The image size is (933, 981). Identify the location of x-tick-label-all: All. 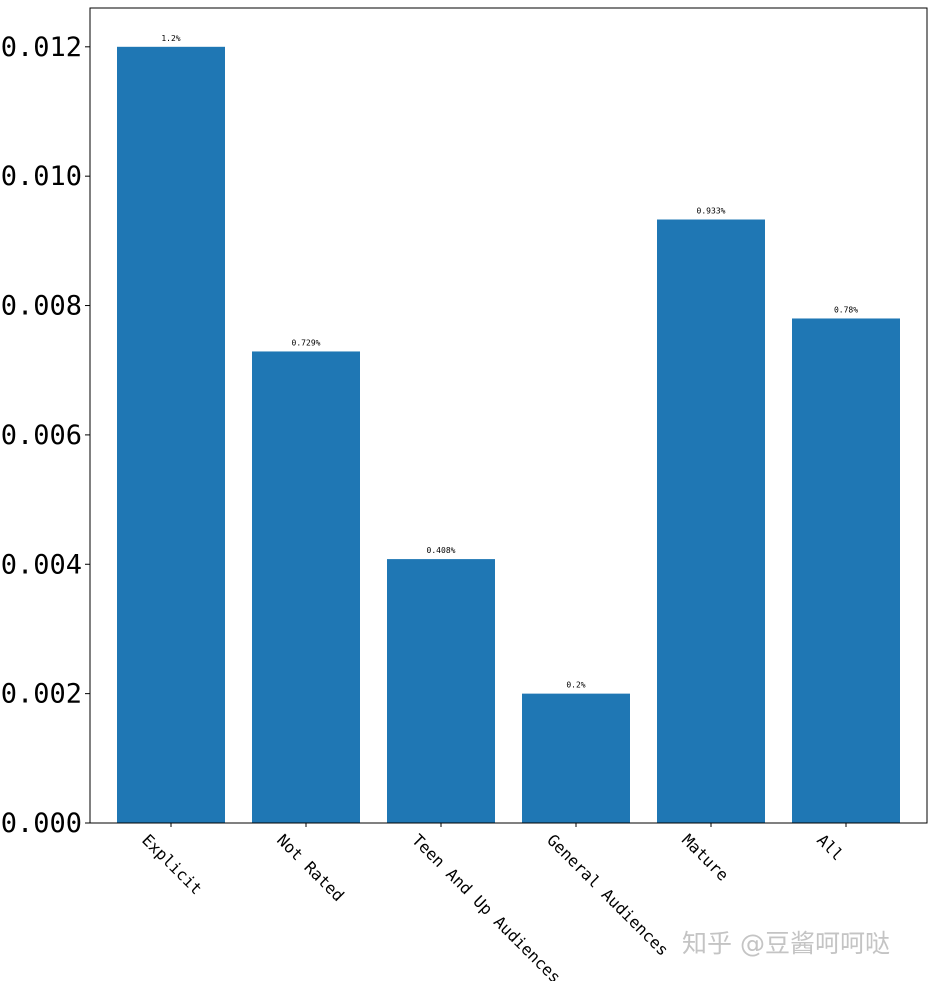
(830, 847).